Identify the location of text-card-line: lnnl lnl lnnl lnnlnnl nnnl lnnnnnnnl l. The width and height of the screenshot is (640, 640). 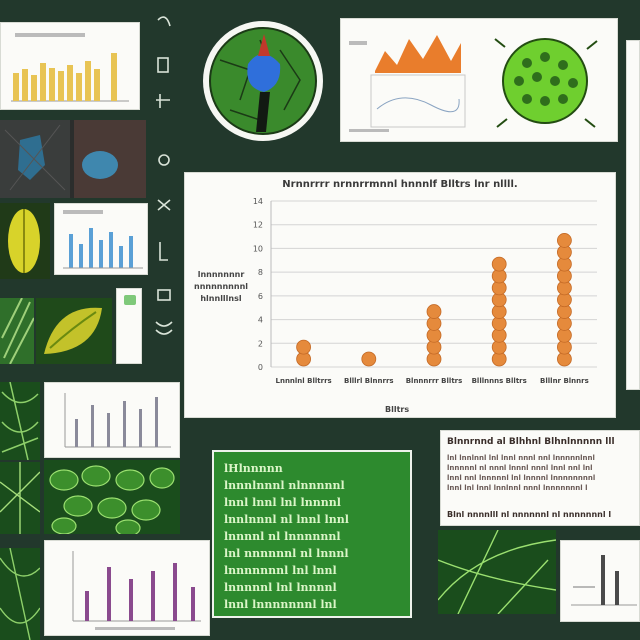
(517, 488).